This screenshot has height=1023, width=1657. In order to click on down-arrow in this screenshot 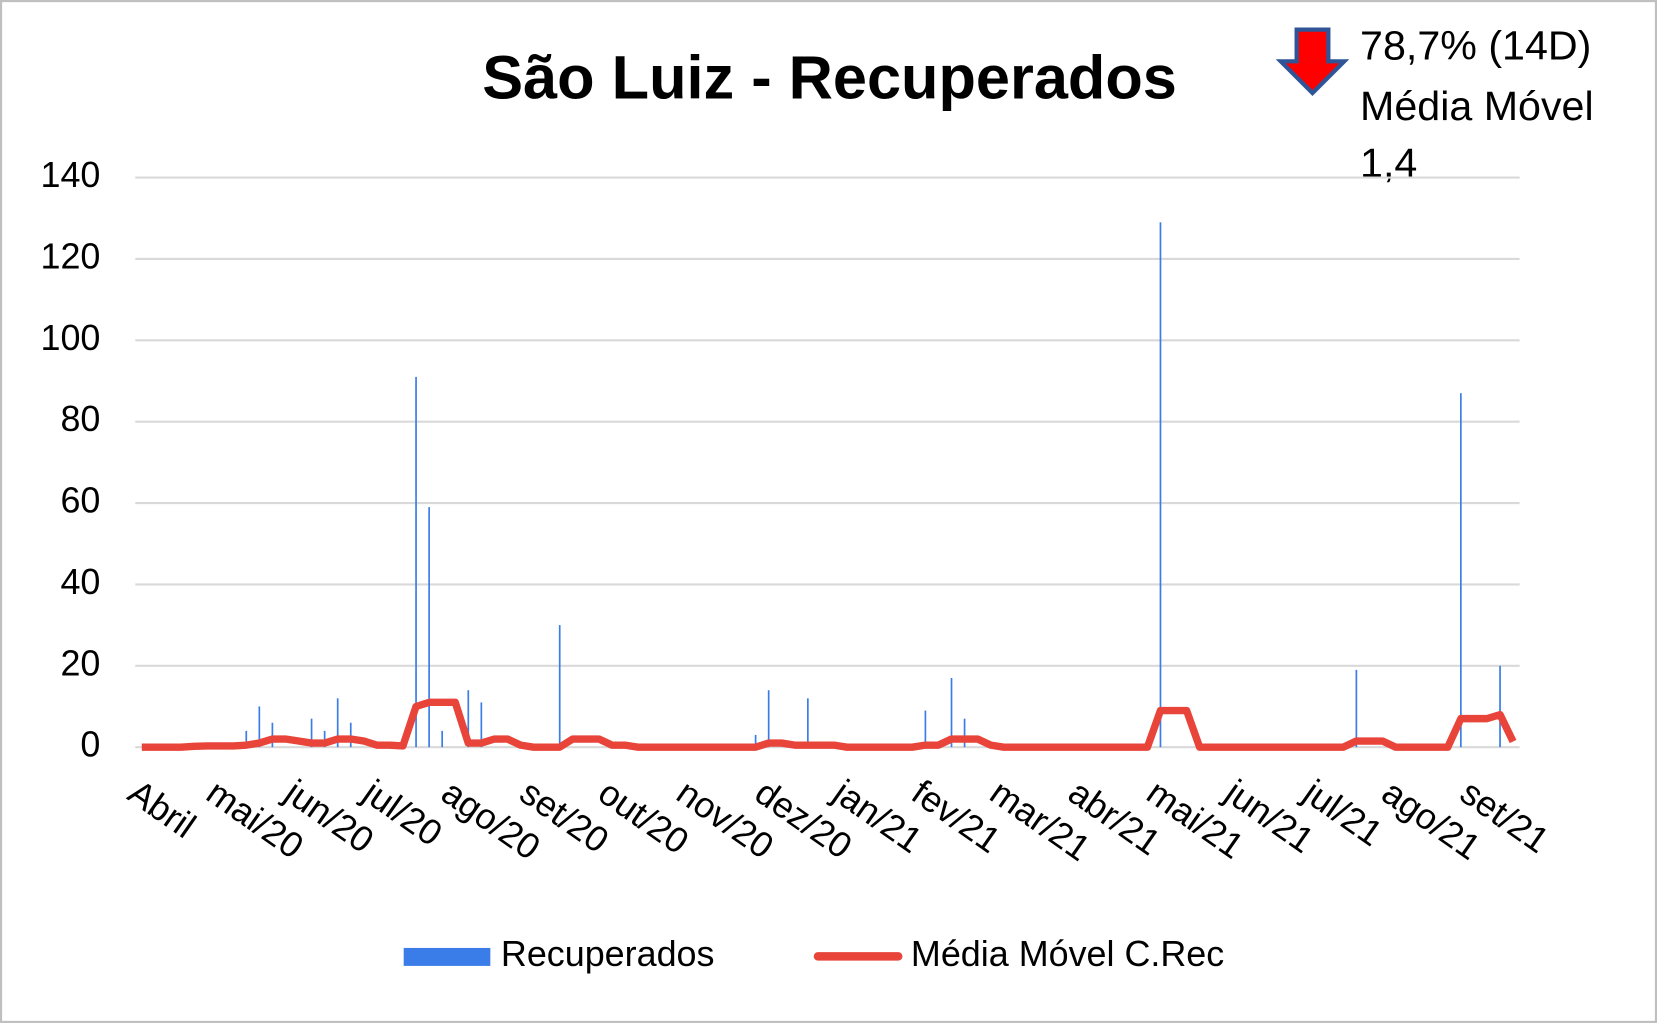, I will do `click(1312, 62)`.